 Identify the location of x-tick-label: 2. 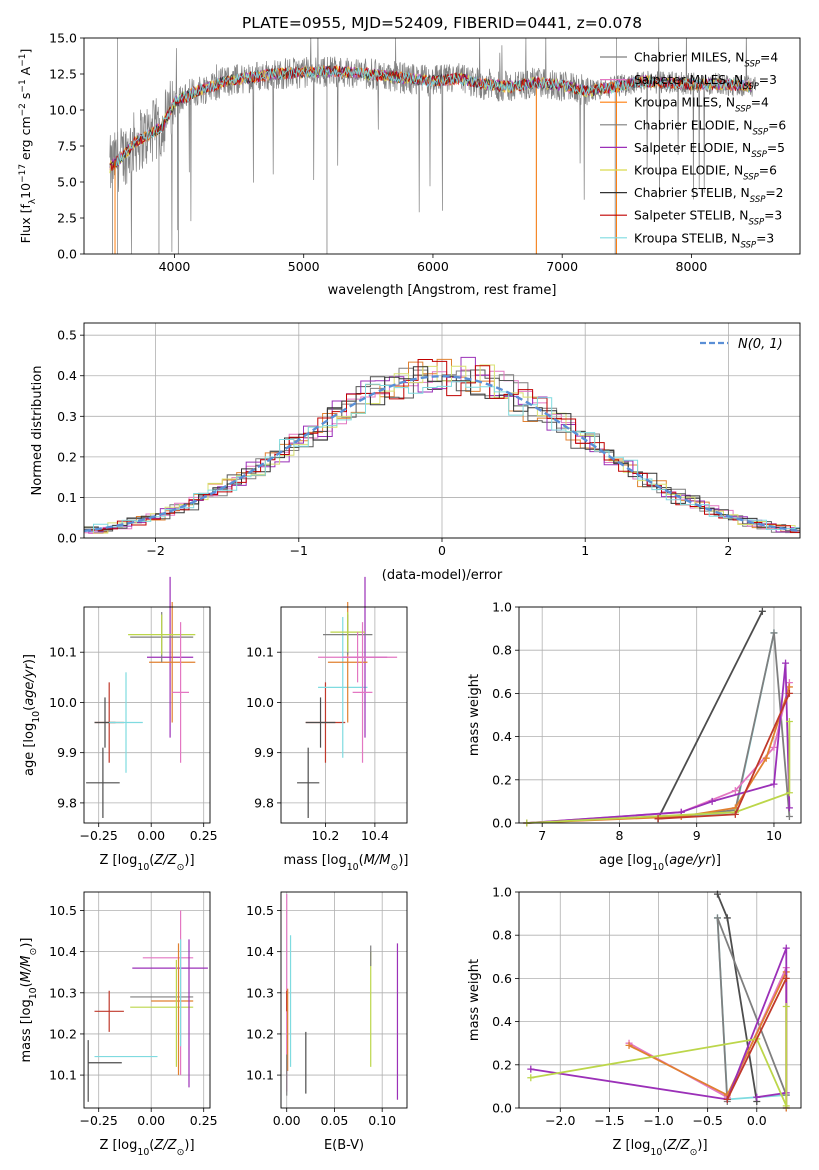
(728, 550).